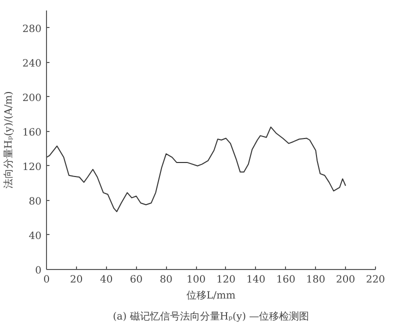  Describe the element at coordinates (8, 140) in the screenshot. I see `y-axis-title: 法向分量Hₚ(y)/(A/m)` at that location.